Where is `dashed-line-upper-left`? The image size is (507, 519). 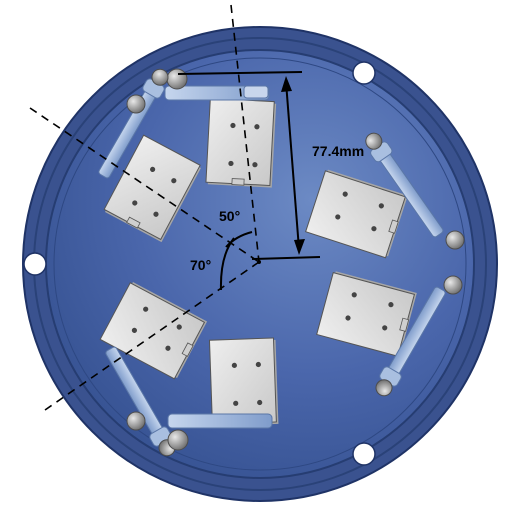 dashed-line-upper-left is located at coordinates (144, 185).